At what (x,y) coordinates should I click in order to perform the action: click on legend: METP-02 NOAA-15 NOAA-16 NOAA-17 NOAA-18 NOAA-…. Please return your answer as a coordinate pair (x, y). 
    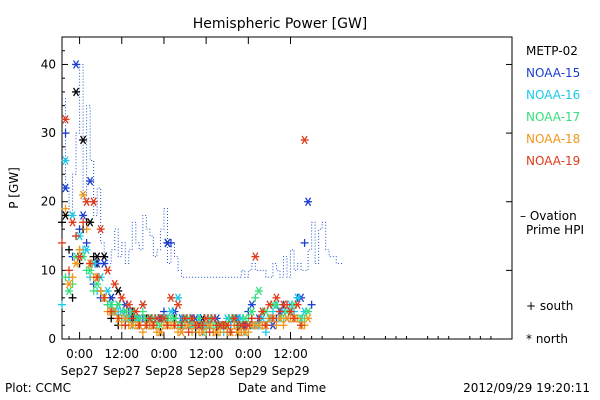
    Looking at the image, I should click on (553, 106).